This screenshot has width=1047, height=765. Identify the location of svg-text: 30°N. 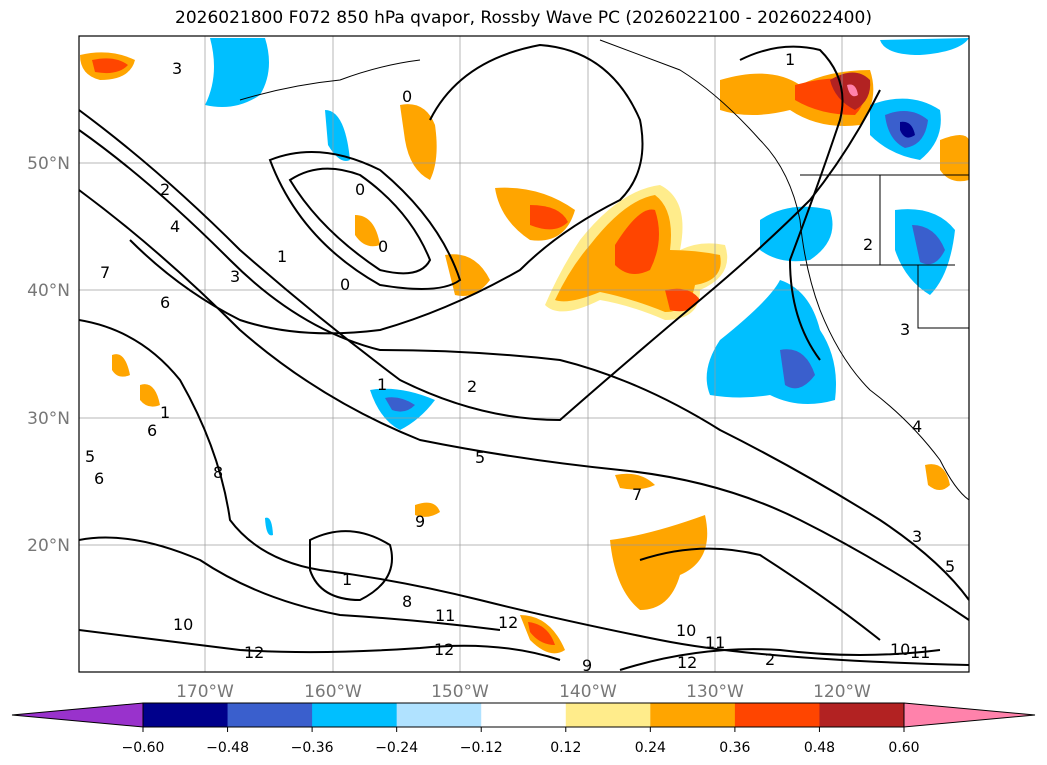
(48, 419).